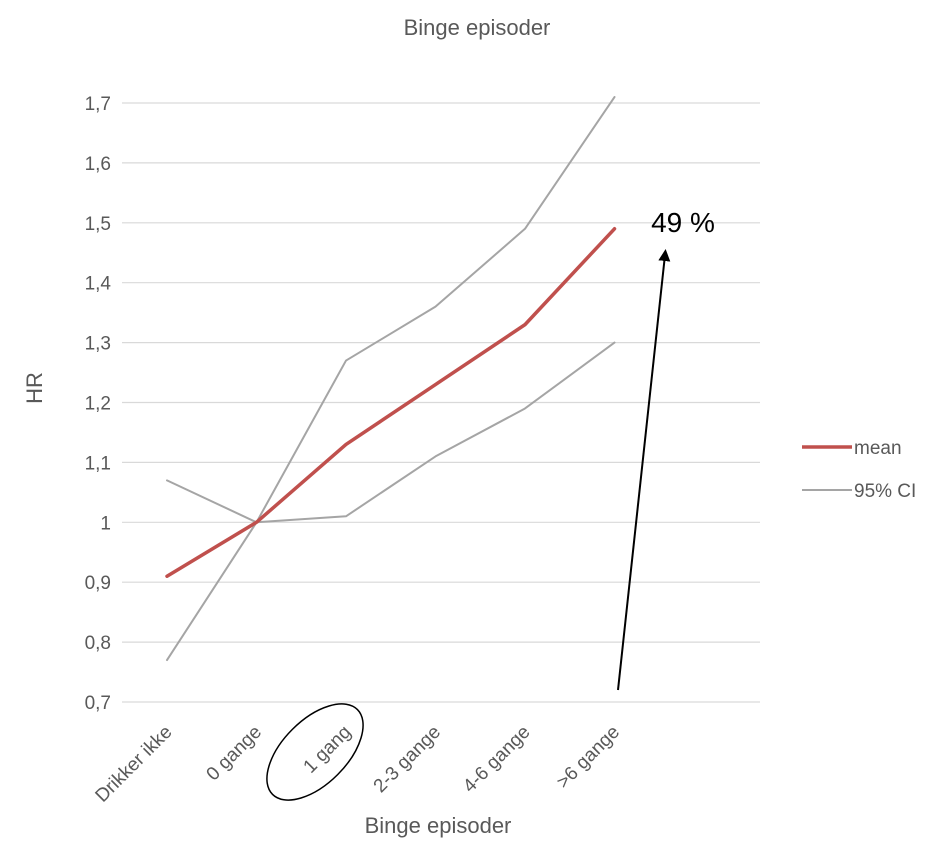  Describe the element at coordinates (496, 759) in the screenshot. I see `x-tick-label: 4-6 gange` at that location.